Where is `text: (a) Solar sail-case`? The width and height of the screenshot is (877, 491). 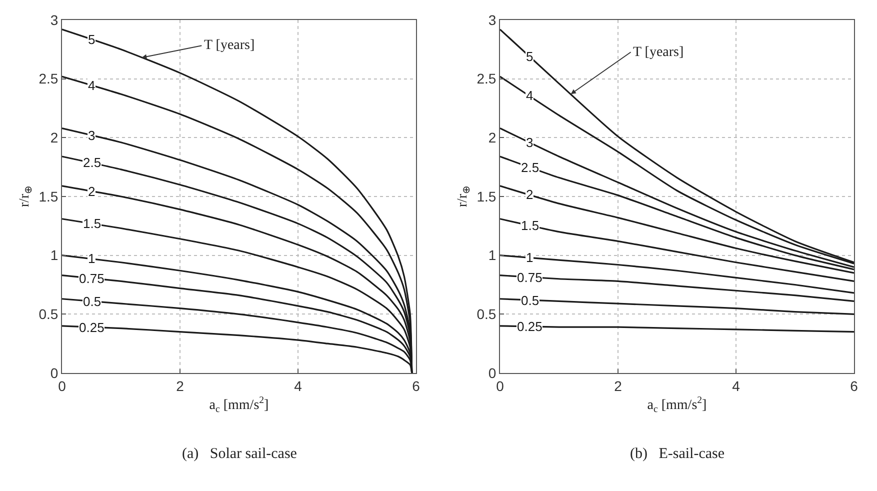 text: (a) Solar sail-case is located at coordinates (240, 454).